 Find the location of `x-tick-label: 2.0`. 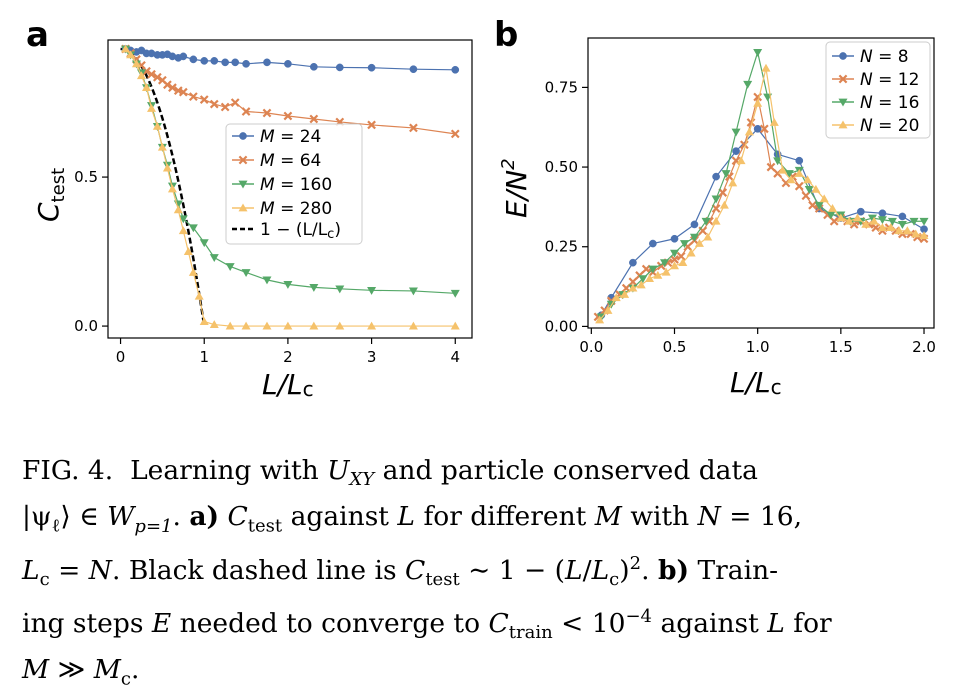

x-tick-label: 2.0 is located at coordinates (924, 347).